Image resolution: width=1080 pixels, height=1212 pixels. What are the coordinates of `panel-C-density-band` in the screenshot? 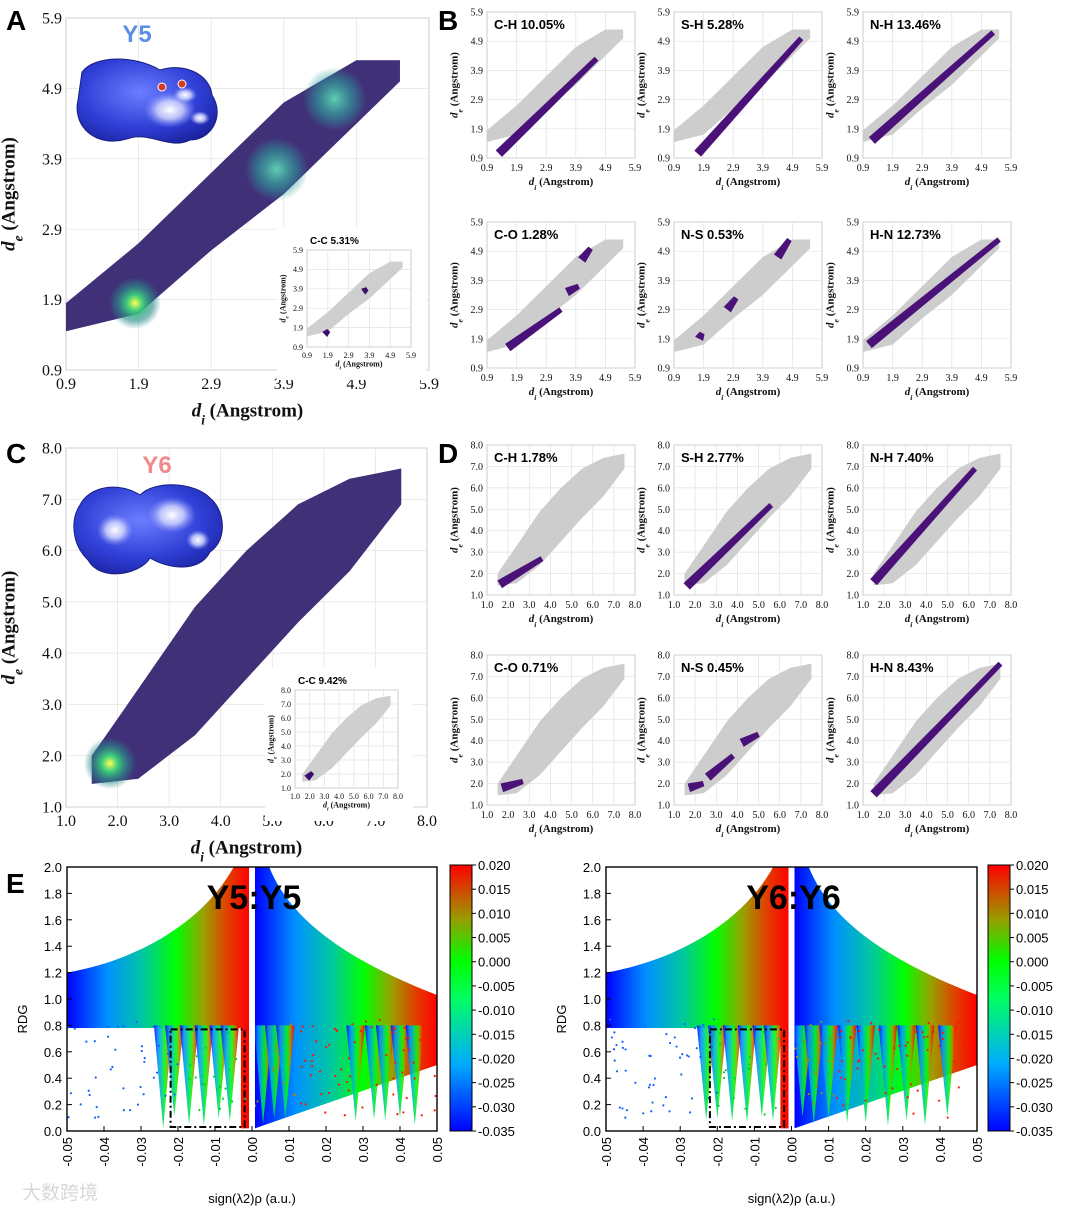 It's located at (246, 626).